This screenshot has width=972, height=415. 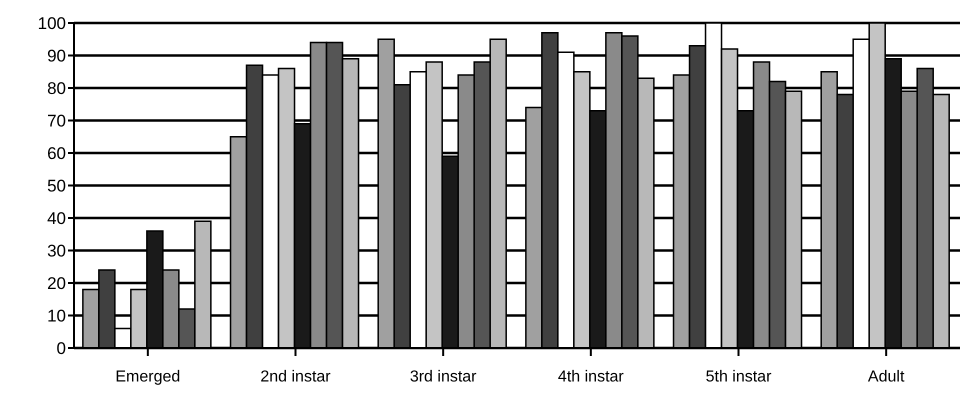 I want to click on y-tick-label: 0, so click(x=61, y=348).